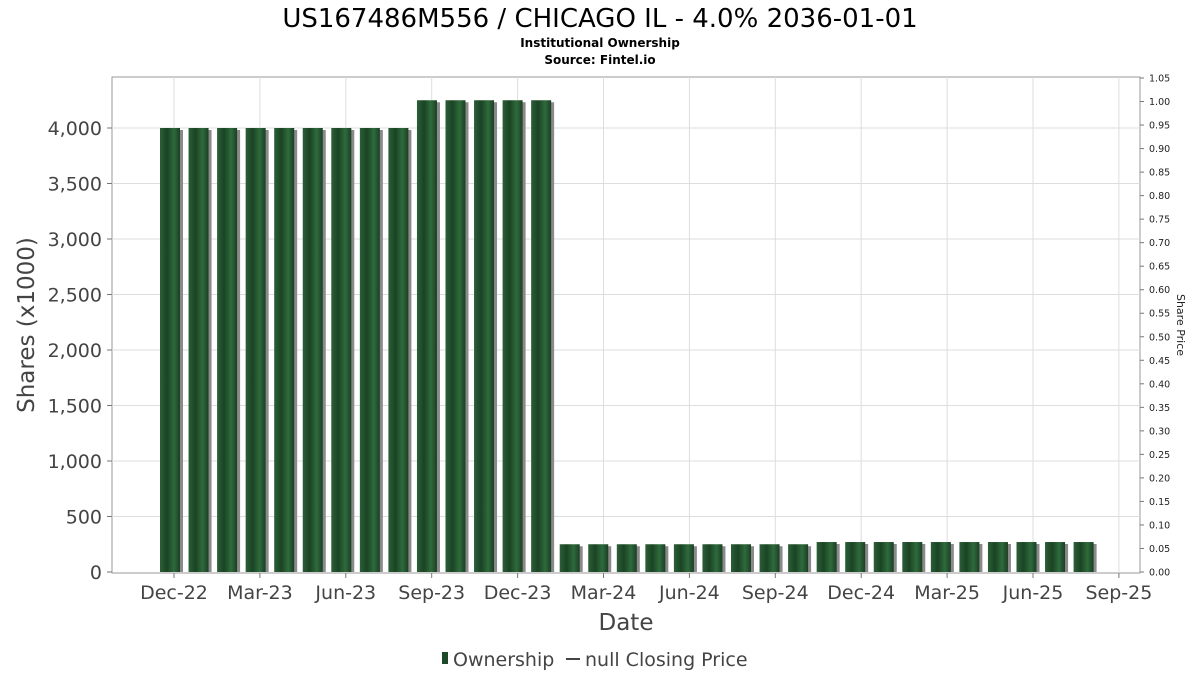 This screenshot has height=675, width=1200. I want to click on y2-tick-label: 0.15, so click(1159, 502).